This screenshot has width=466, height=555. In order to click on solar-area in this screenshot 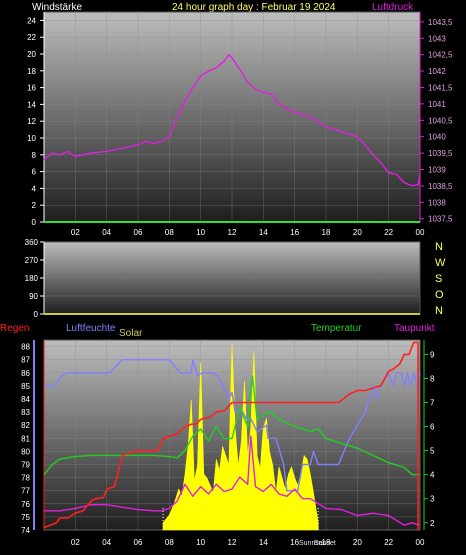, I will do `click(240, 437)`.